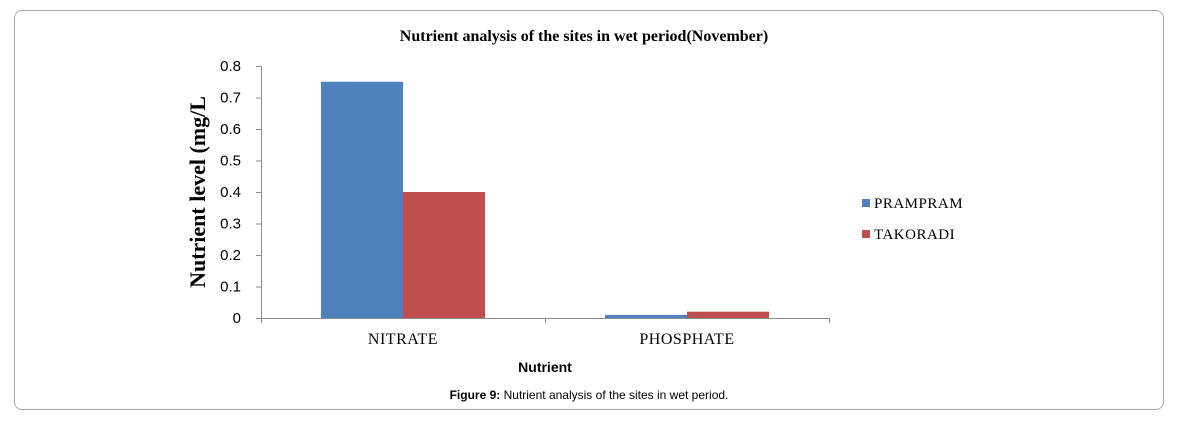  Describe the element at coordinates (197, 192) in the screenshot. I see `y-axis-label: Nutrient level (mg/L` at that location.